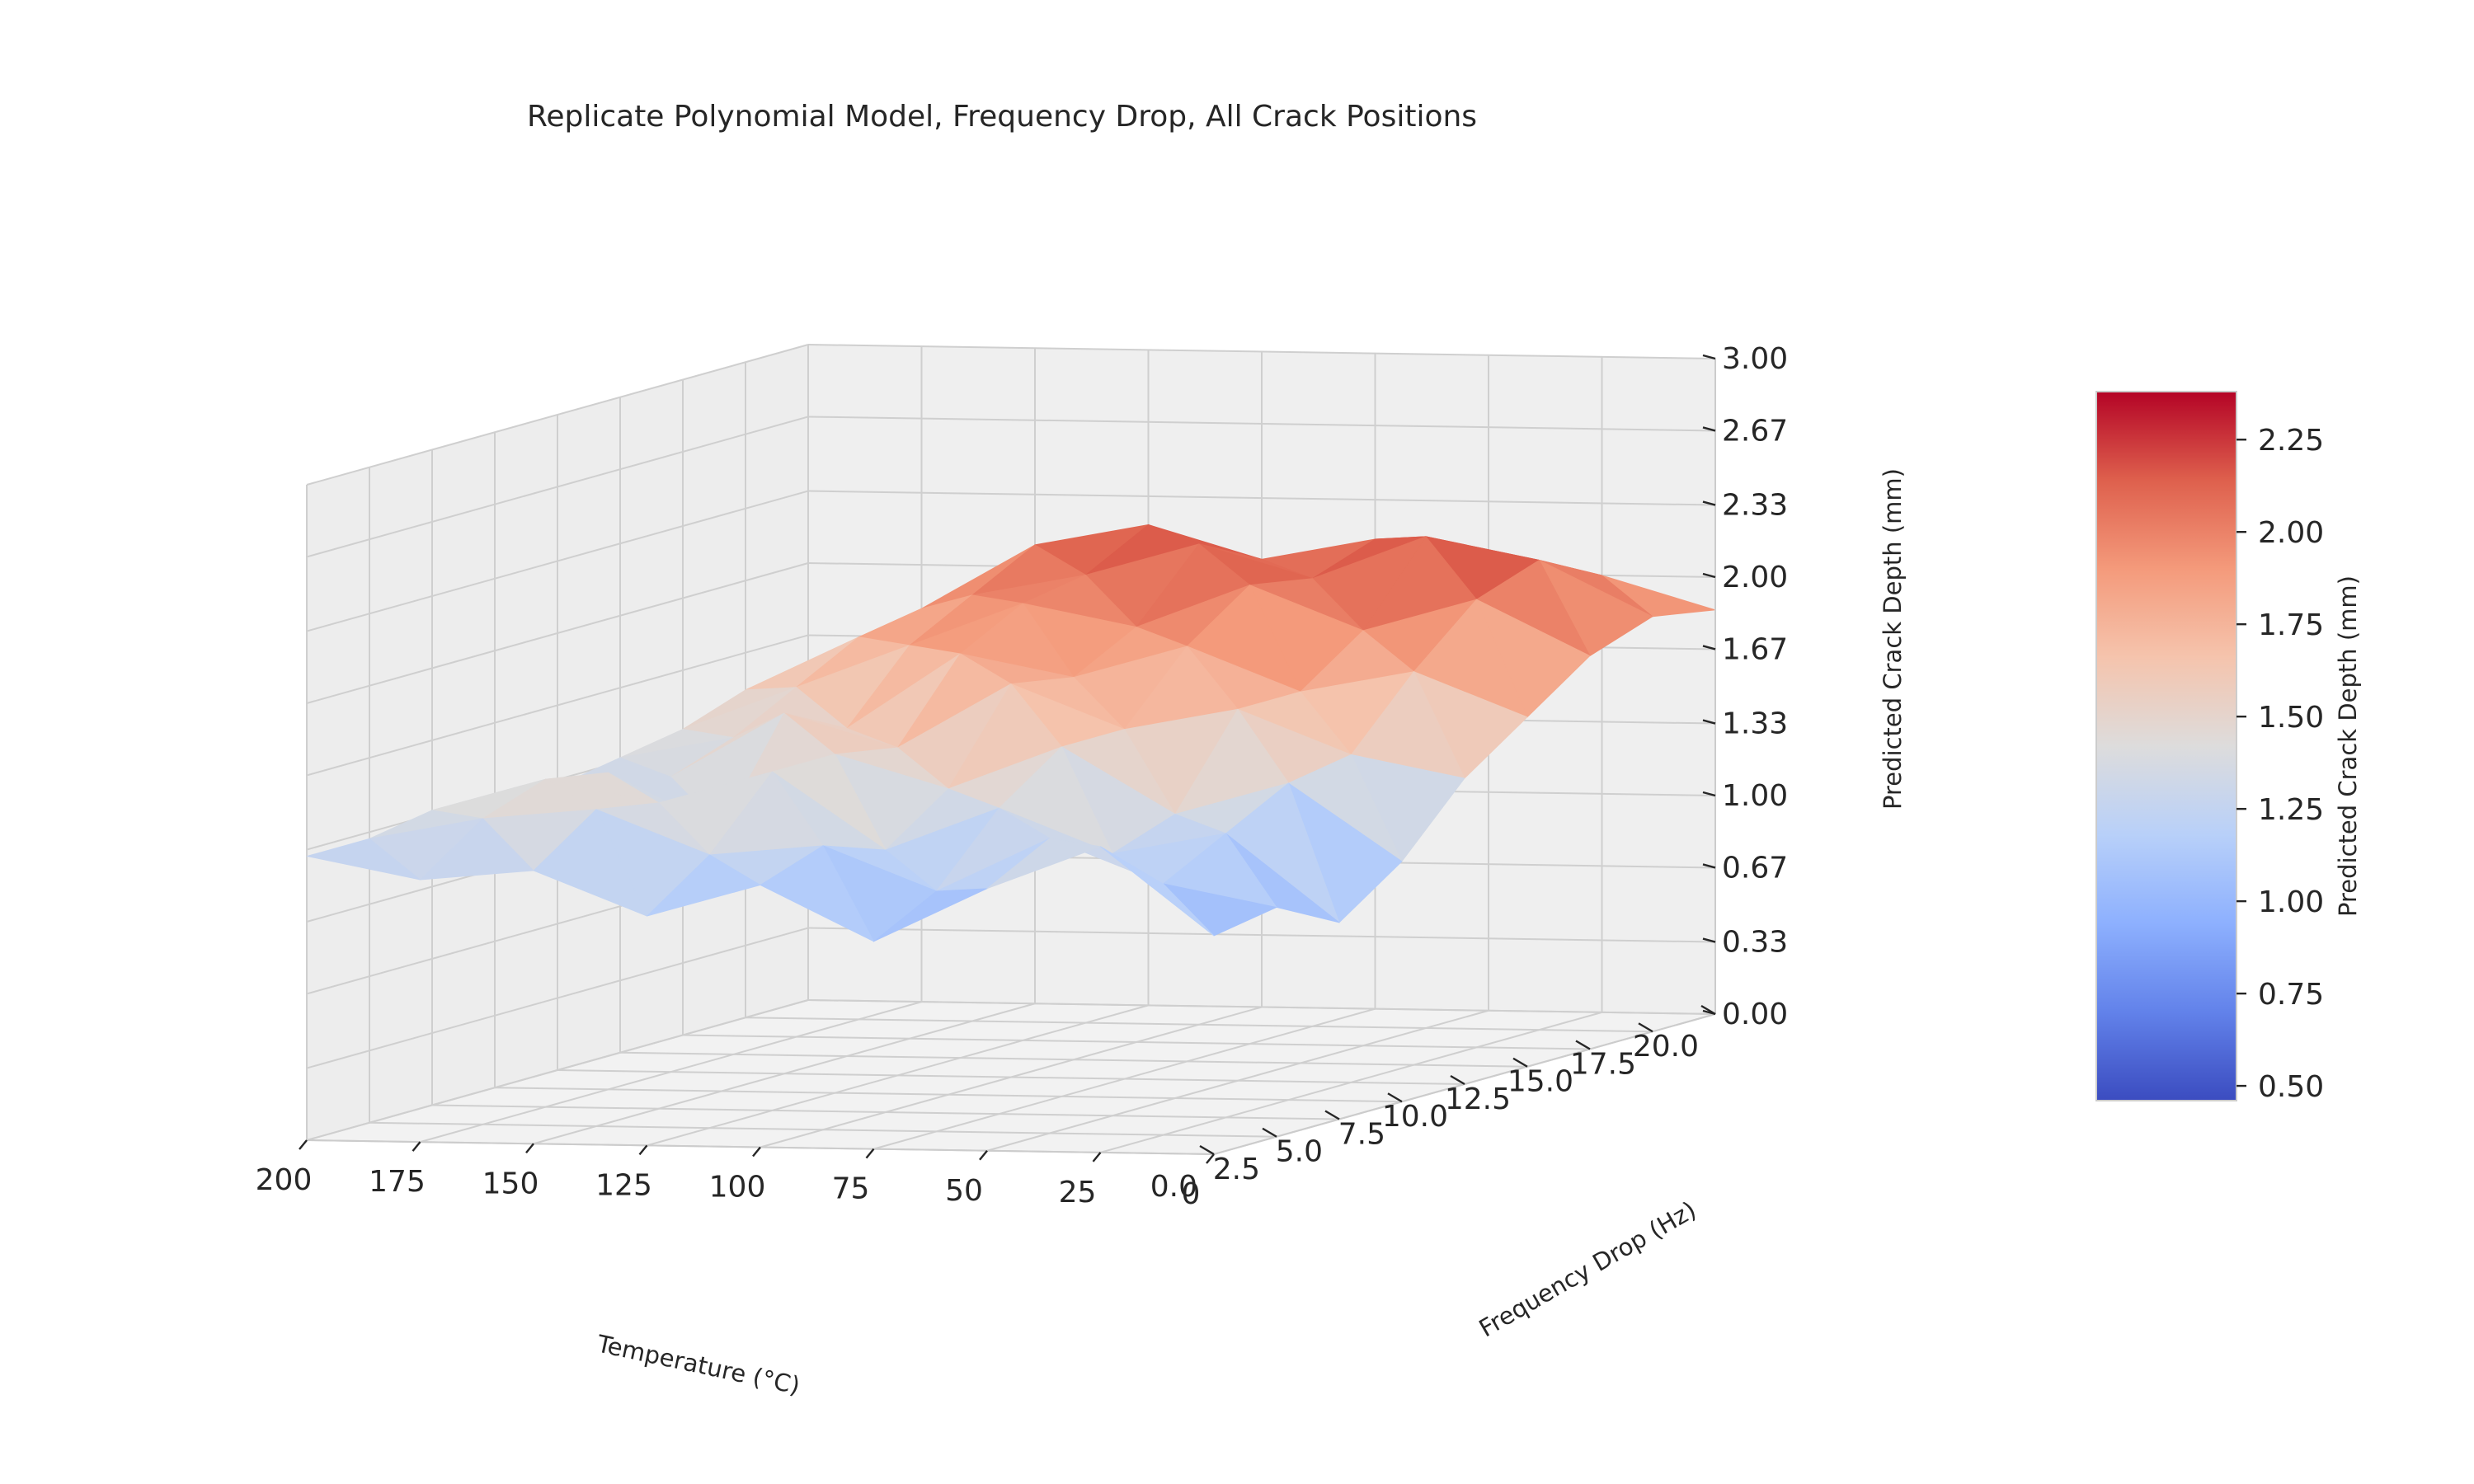 The height and width of the screenshot is (1484, 2474). What do you see at coordinates (2291, 718) in the screenshot?
I see `colorbar-tick-label: 1.50` at bounding box center [2291, 718].